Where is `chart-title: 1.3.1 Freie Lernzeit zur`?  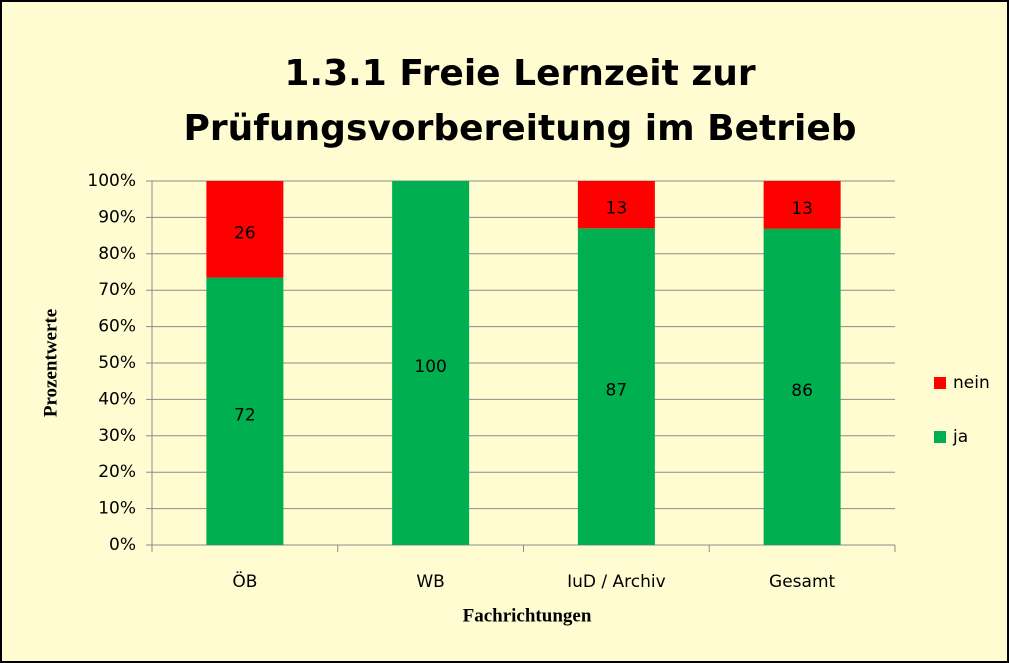 chart-title: 1.3.1 Freie Lernzeit zur is located at coordinates (520, 73).